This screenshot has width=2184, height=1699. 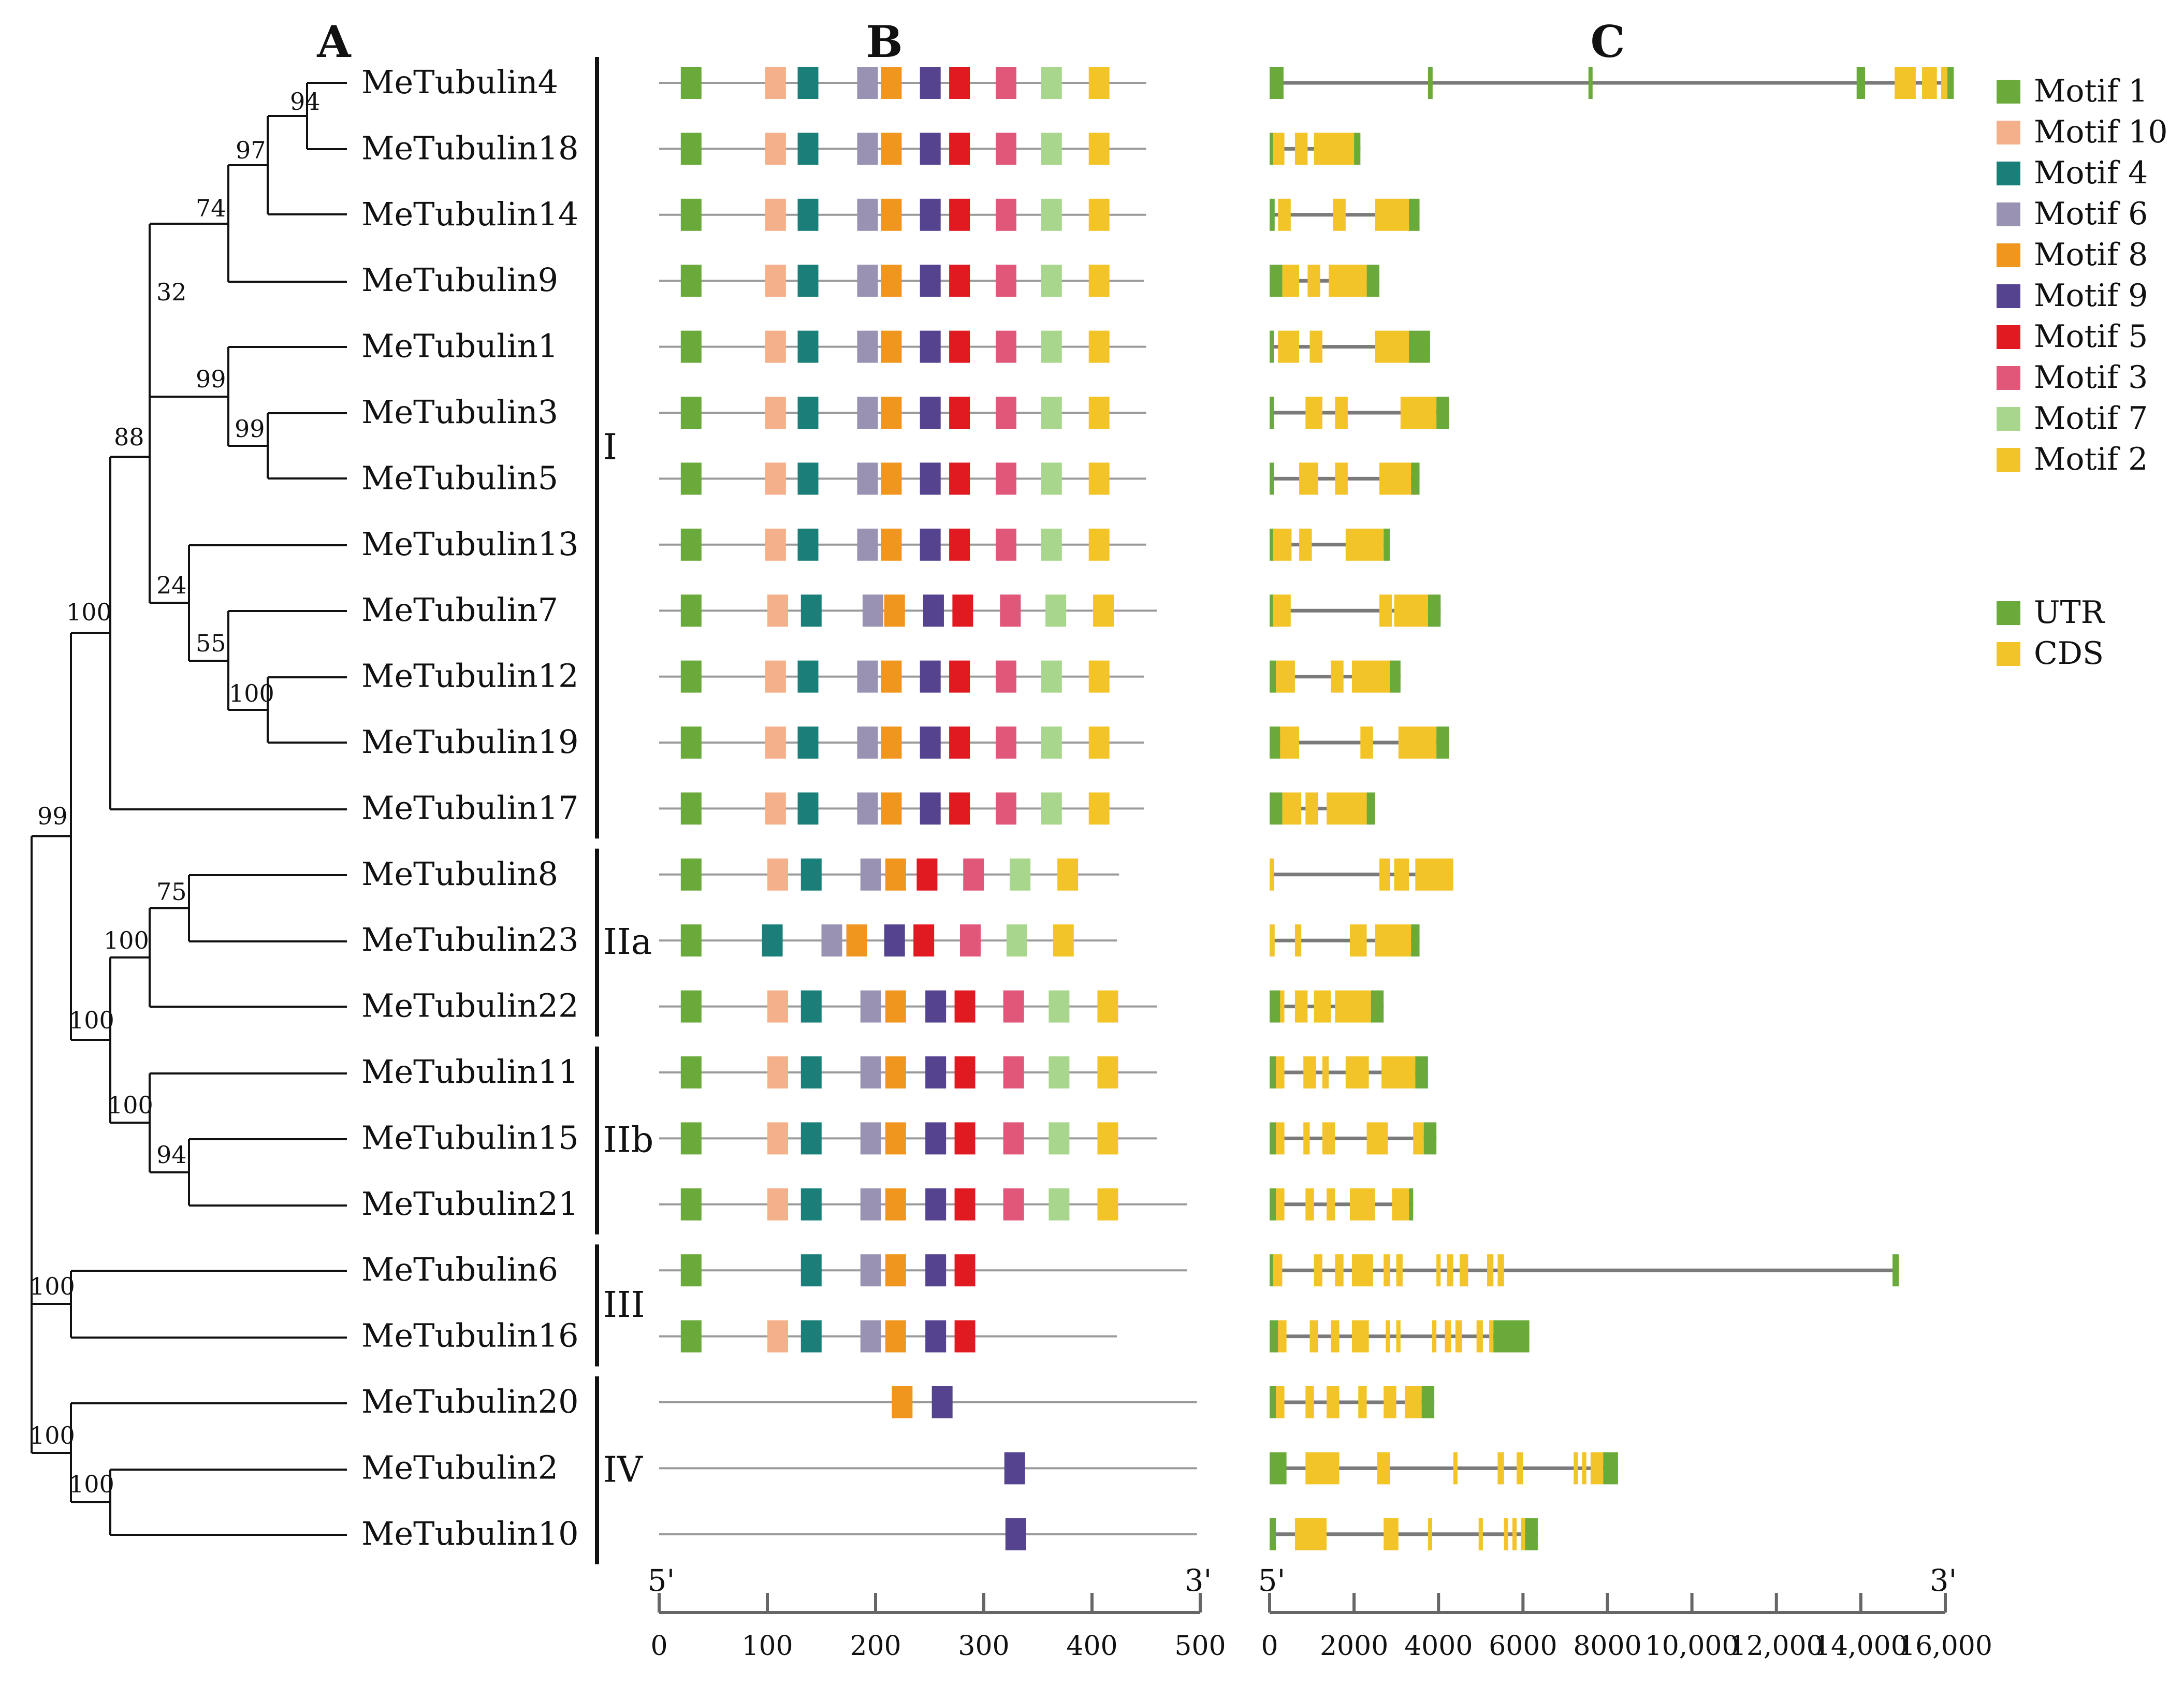 What do you see at coordinates (1944, 1580) in the screenshot?
I see `three-prime-label: 3'` at bounding box center [1944, 1580].